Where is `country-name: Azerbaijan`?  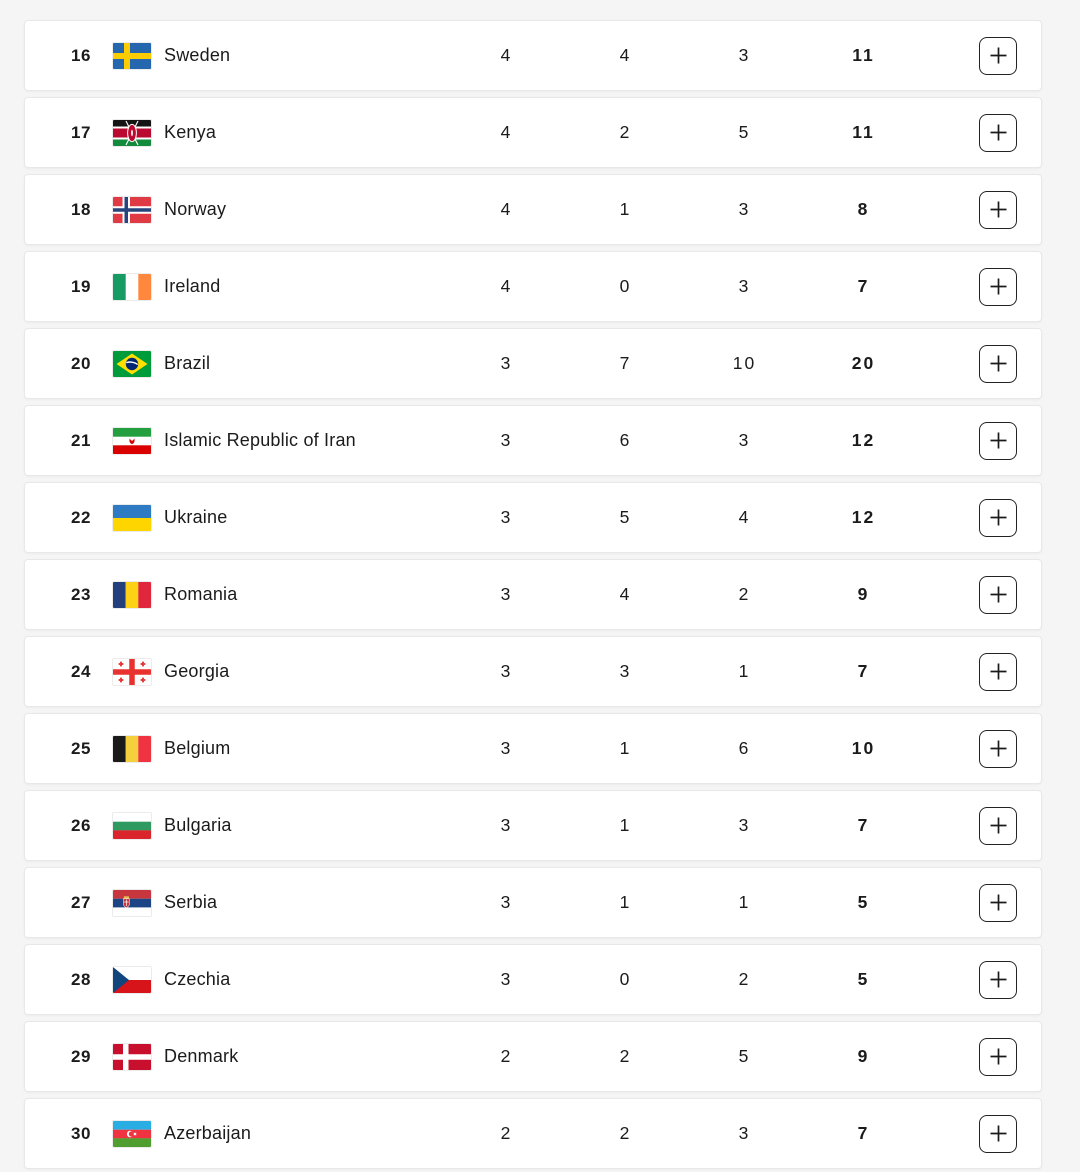
country-name: Azerbaijan is located at coordinates (208, 1133).